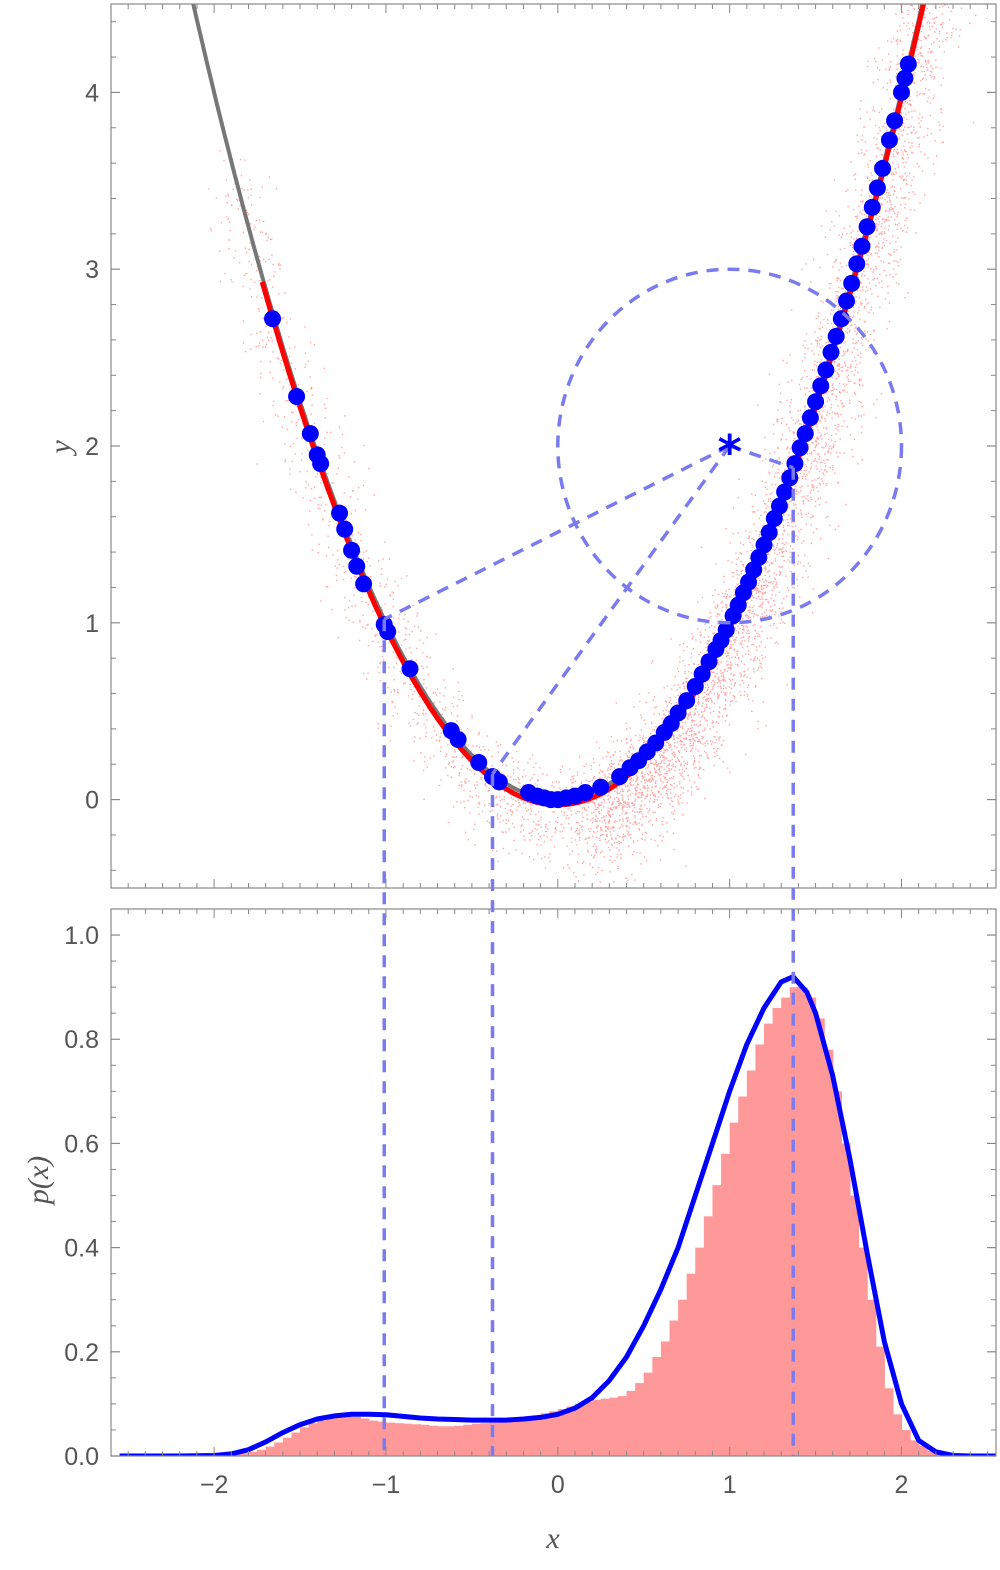  I want to click on y-tick-label: 0, so click(92, 801).